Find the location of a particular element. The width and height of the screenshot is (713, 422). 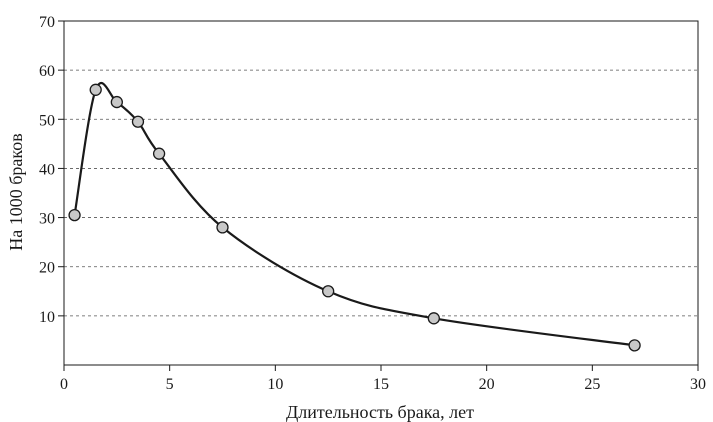

y-axis-title: На 1000 браков is located at coordinates (16, 191).